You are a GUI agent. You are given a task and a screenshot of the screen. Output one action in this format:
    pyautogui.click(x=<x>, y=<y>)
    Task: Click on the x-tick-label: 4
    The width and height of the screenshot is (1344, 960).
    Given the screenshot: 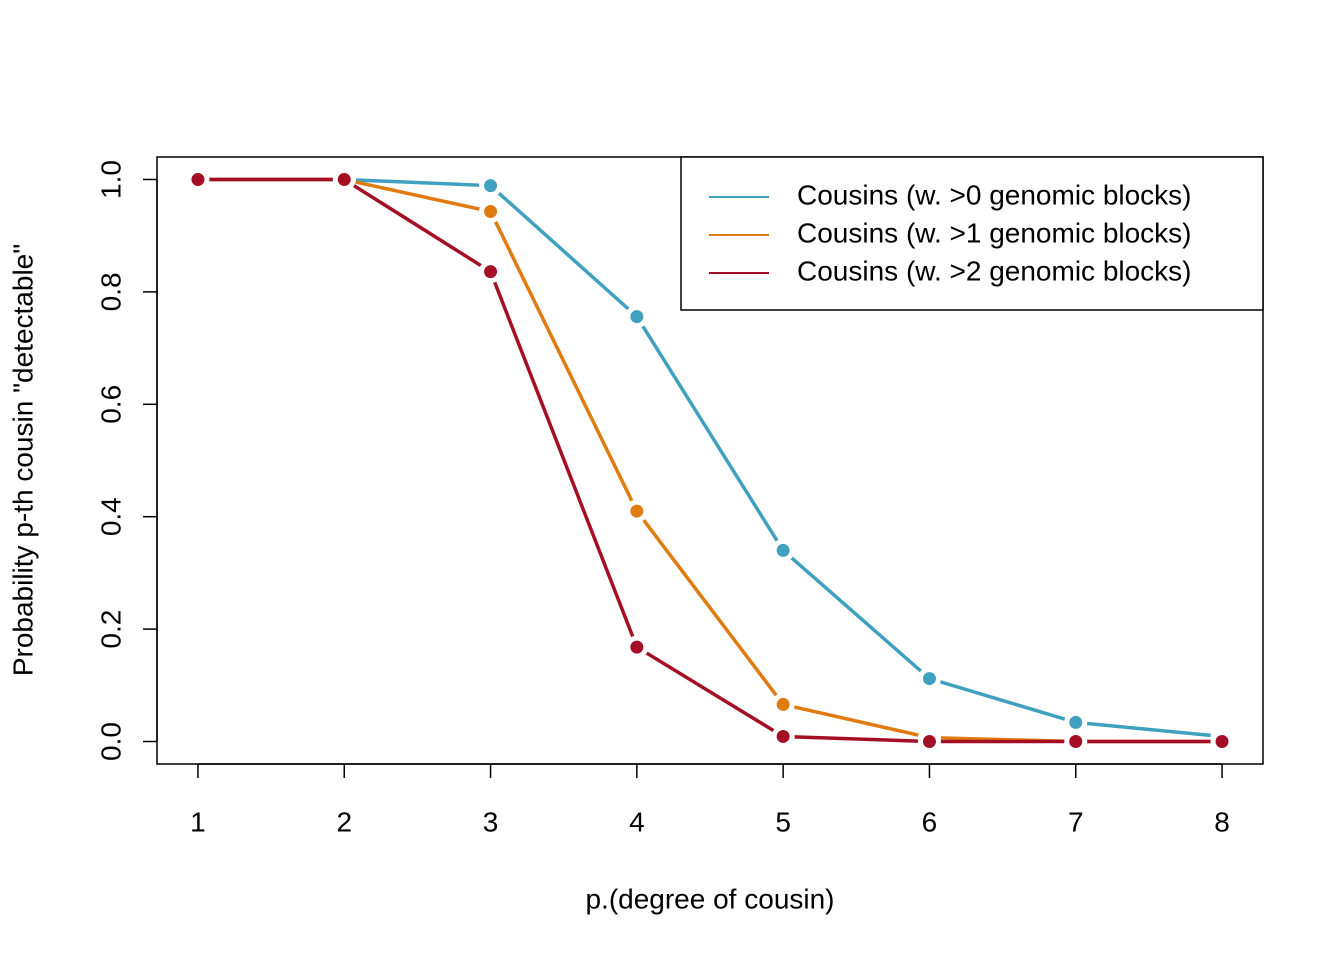 What is the action you would take?
    pyautogui.click(x=637, y=821)
    